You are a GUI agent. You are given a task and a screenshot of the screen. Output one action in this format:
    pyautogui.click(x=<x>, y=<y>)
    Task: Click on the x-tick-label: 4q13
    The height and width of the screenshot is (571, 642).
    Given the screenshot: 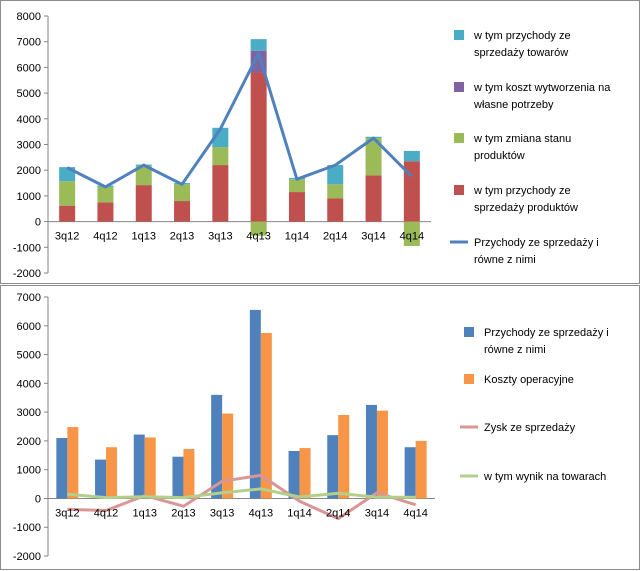 What is the action you would take?
    pyautogui.click(x=261, y=513)
    